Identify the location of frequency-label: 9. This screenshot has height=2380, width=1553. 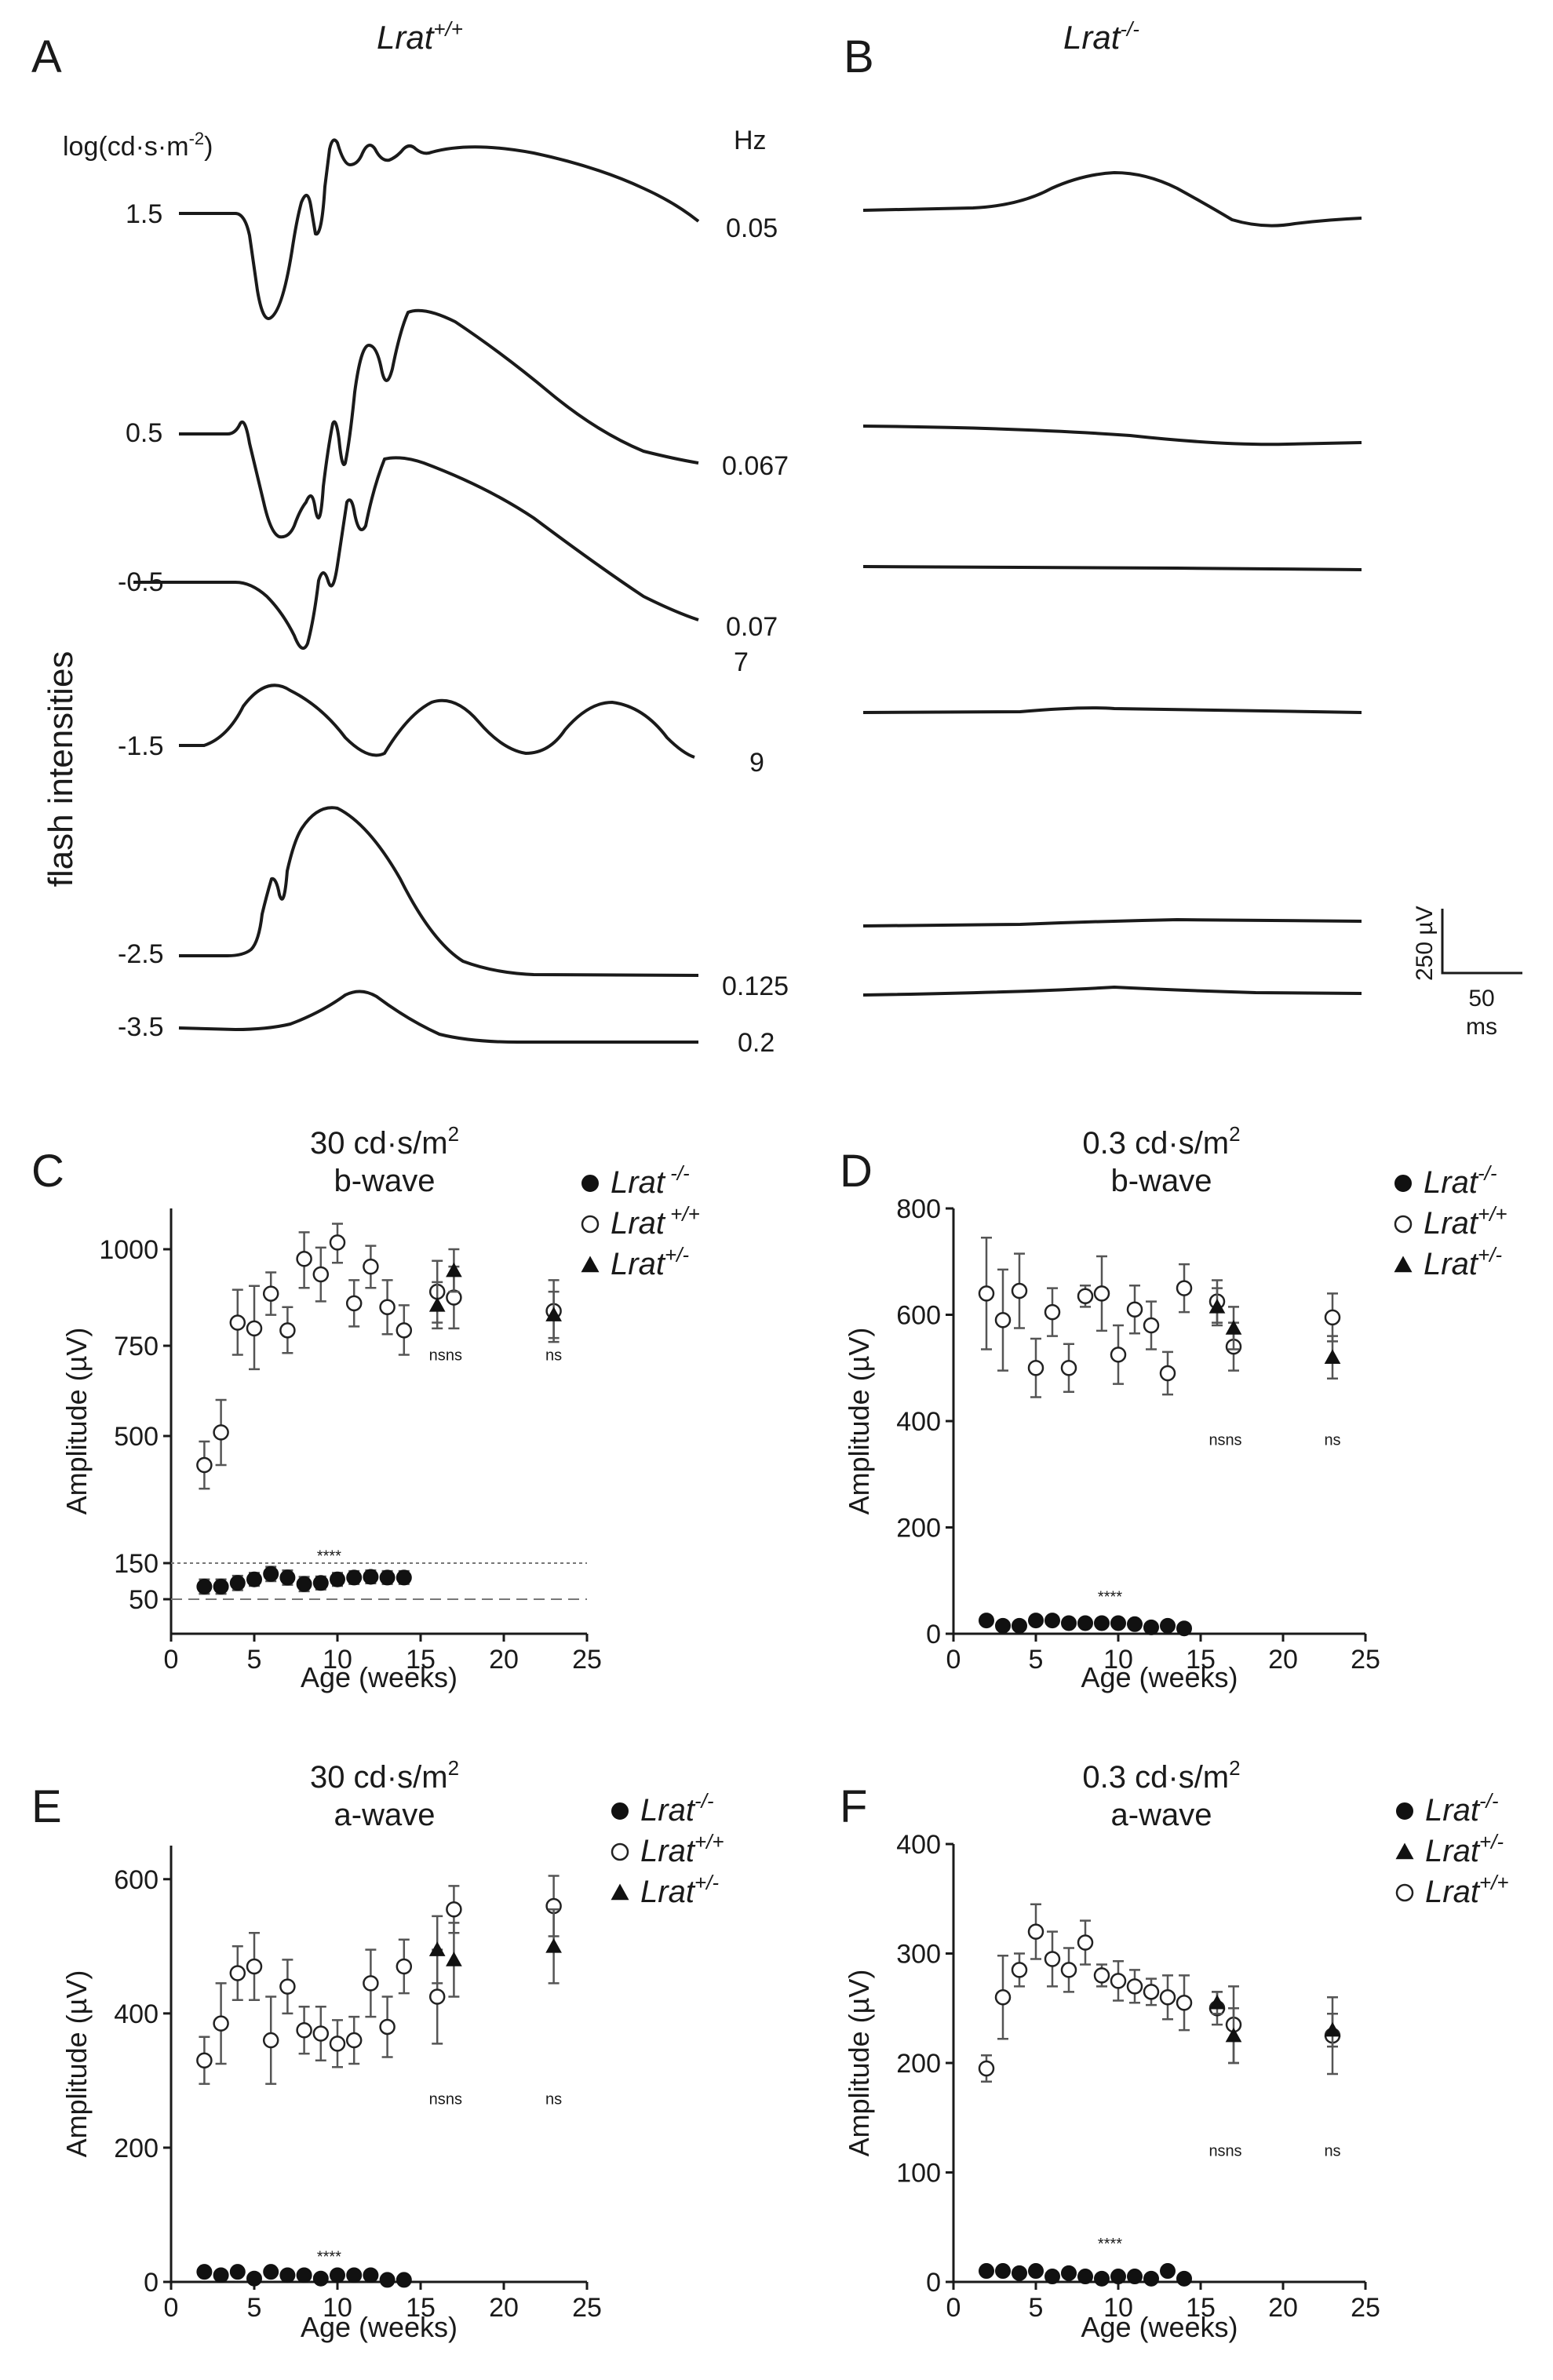
(757, 763).